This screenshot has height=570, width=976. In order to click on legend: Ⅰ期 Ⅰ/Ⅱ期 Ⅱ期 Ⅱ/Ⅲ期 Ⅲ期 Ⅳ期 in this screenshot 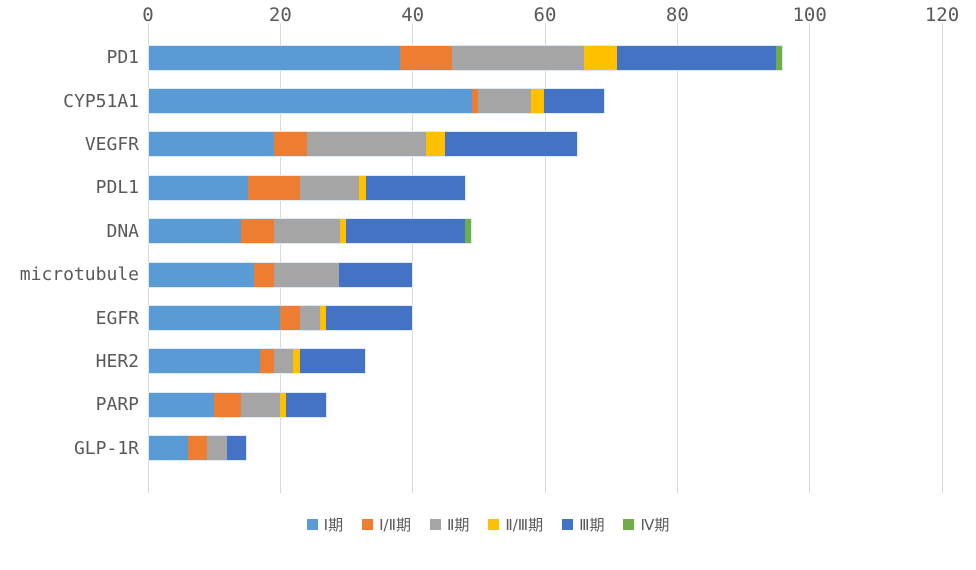, I will do `click(488, 524)`.